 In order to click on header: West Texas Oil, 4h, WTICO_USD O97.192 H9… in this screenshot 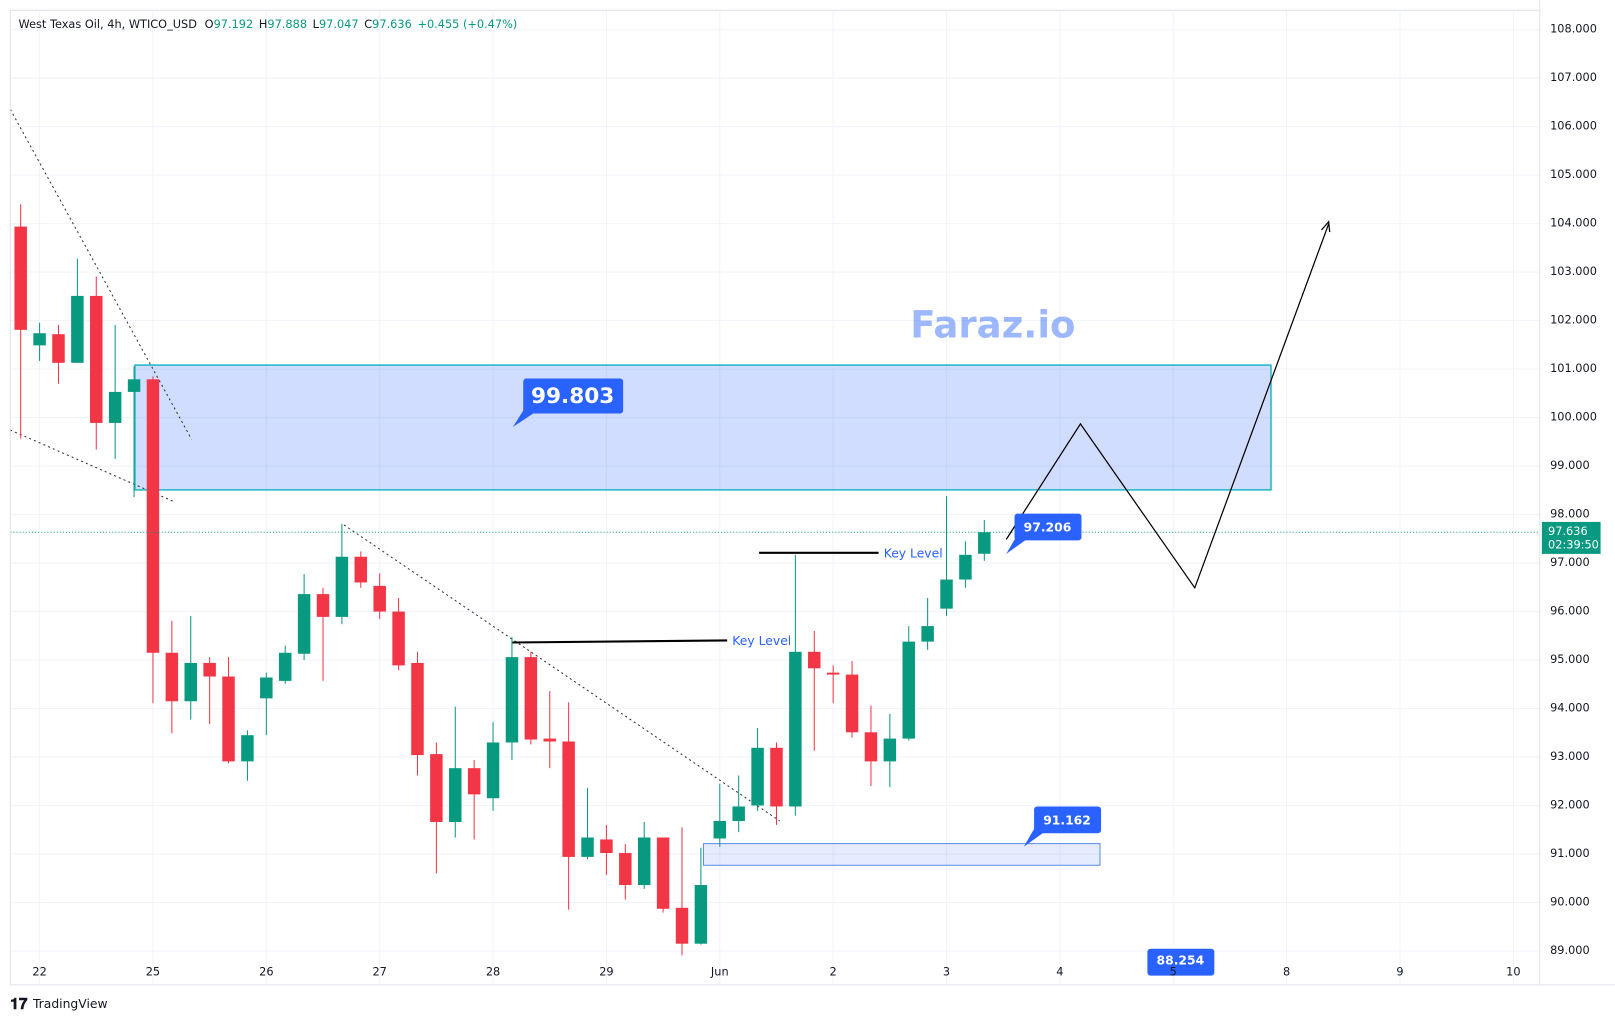, I will do `click(268, 24)`.